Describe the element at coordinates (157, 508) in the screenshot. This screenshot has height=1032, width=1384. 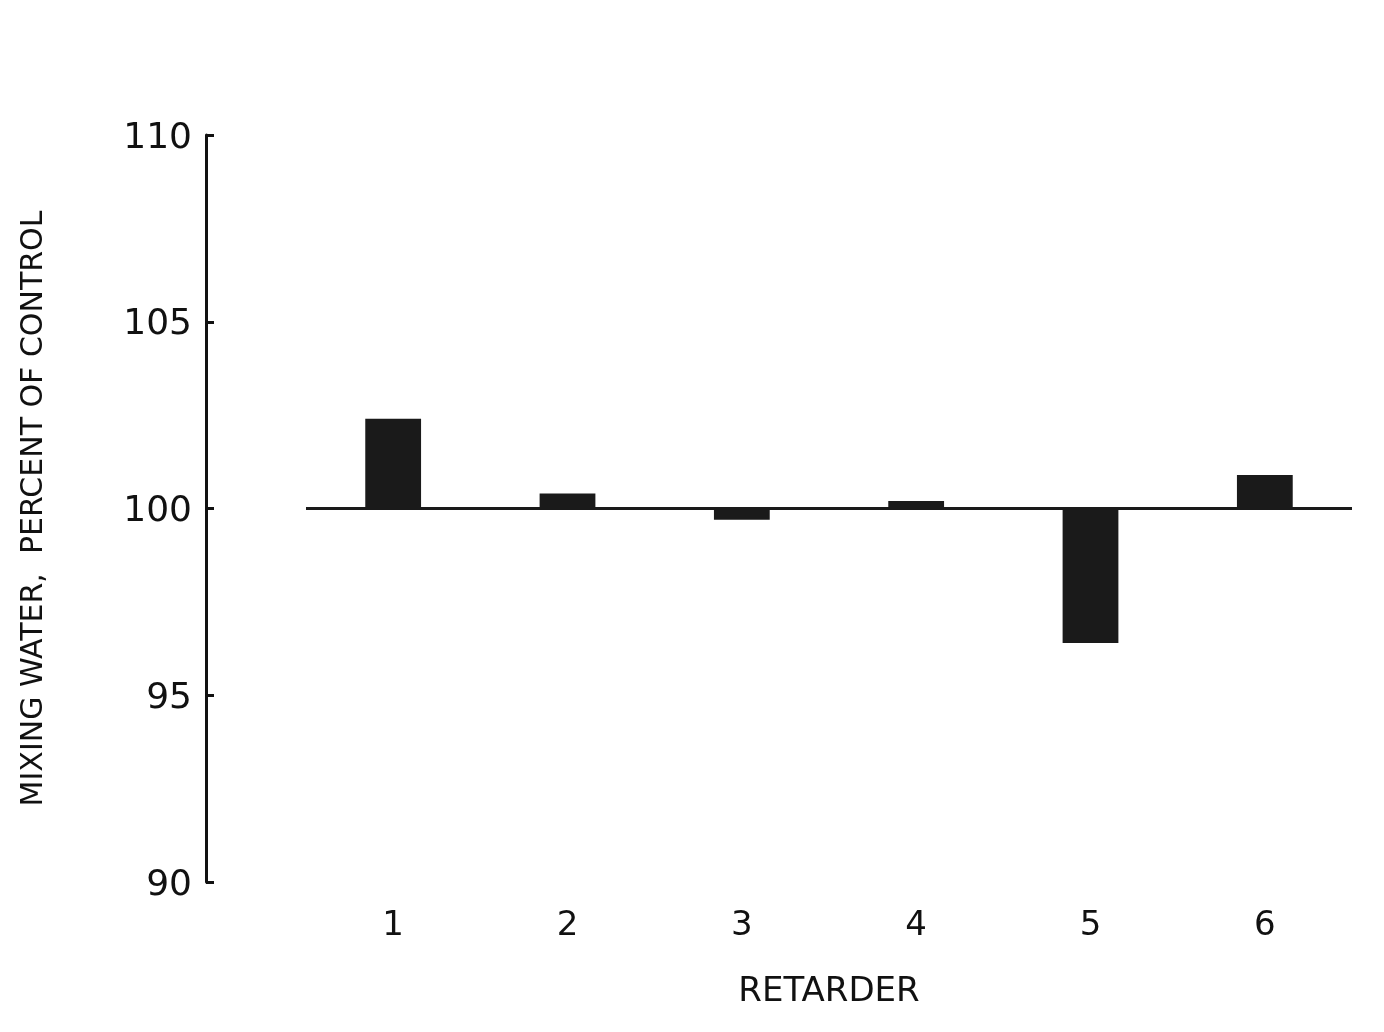
I see `y-tick-label: 100` at that location.